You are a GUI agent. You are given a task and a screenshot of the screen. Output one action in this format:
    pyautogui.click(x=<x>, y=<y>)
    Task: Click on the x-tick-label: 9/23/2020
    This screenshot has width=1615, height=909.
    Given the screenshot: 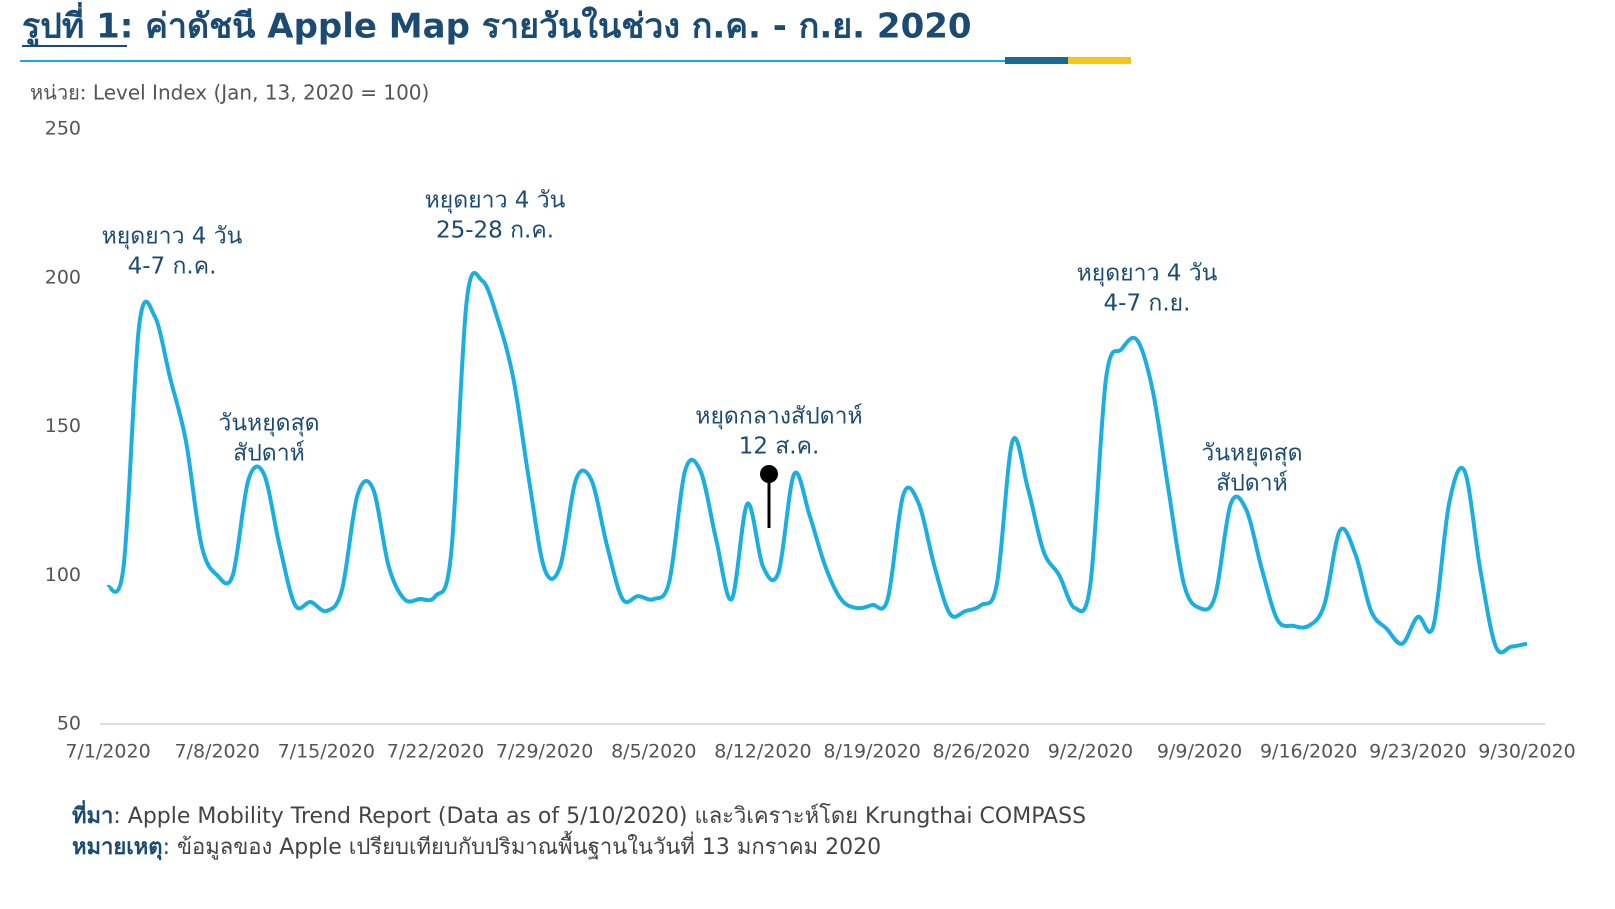 What is the action you would take?
    pyautogui.click(x=1417, y=752)
    